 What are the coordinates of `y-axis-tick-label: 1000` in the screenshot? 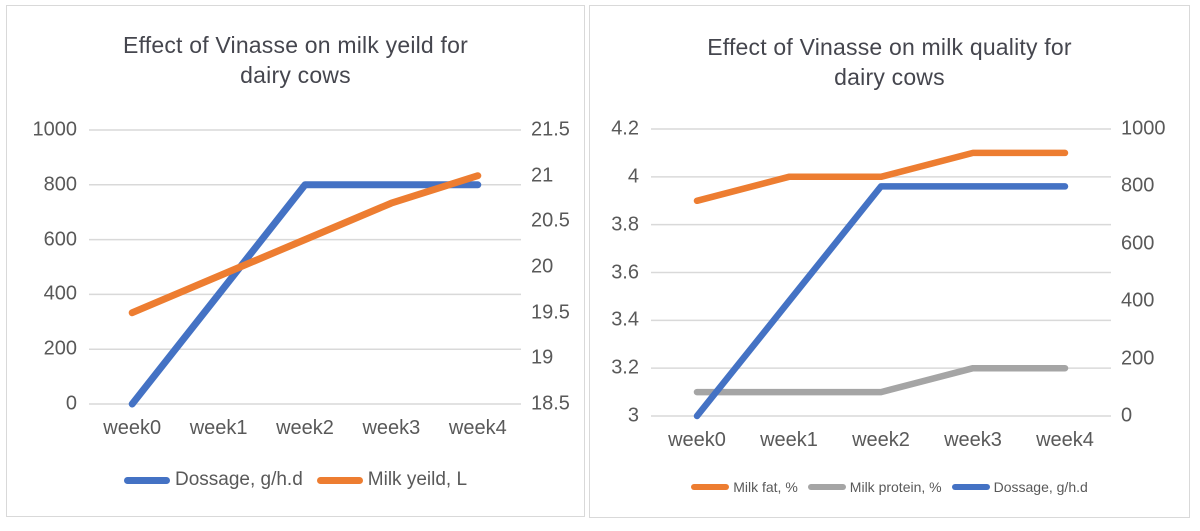 It's located at (55, 129).